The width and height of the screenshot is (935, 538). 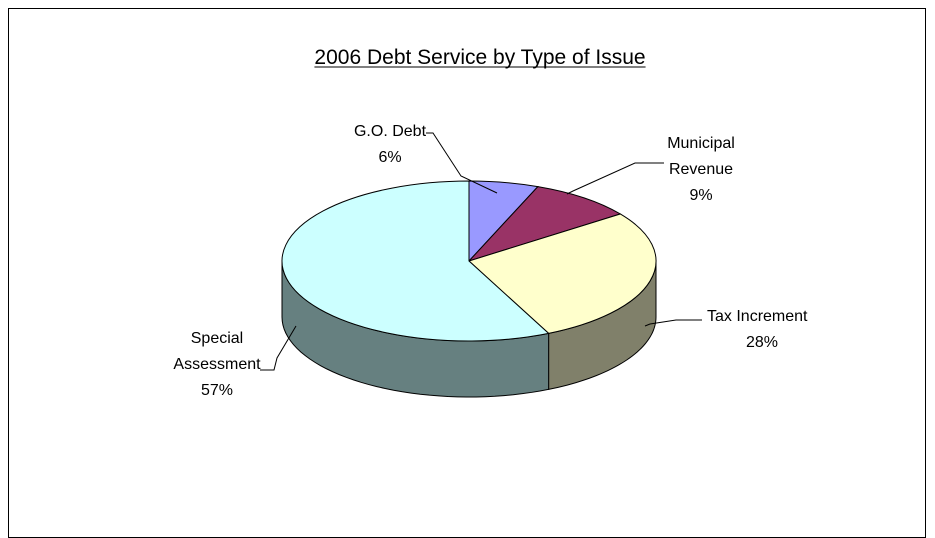 What do you see at coordinates (544, 224) in the screenshot?
I see `pie-slice-municipal-revenue` at bounding box center [544, 224].